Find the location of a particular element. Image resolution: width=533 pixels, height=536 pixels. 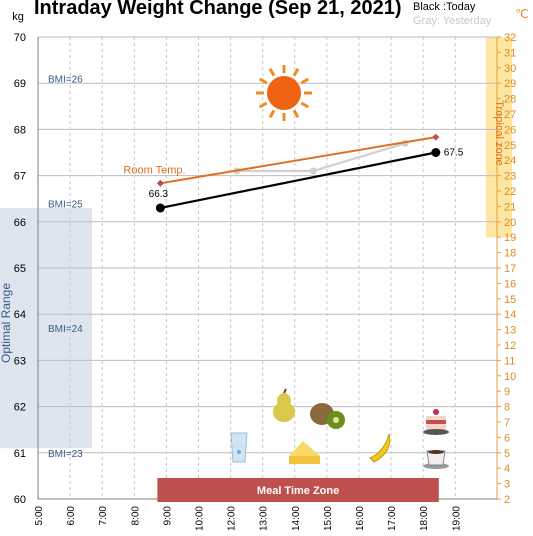

y-tick-label-right: 9 is located at coordinates (507, 392).